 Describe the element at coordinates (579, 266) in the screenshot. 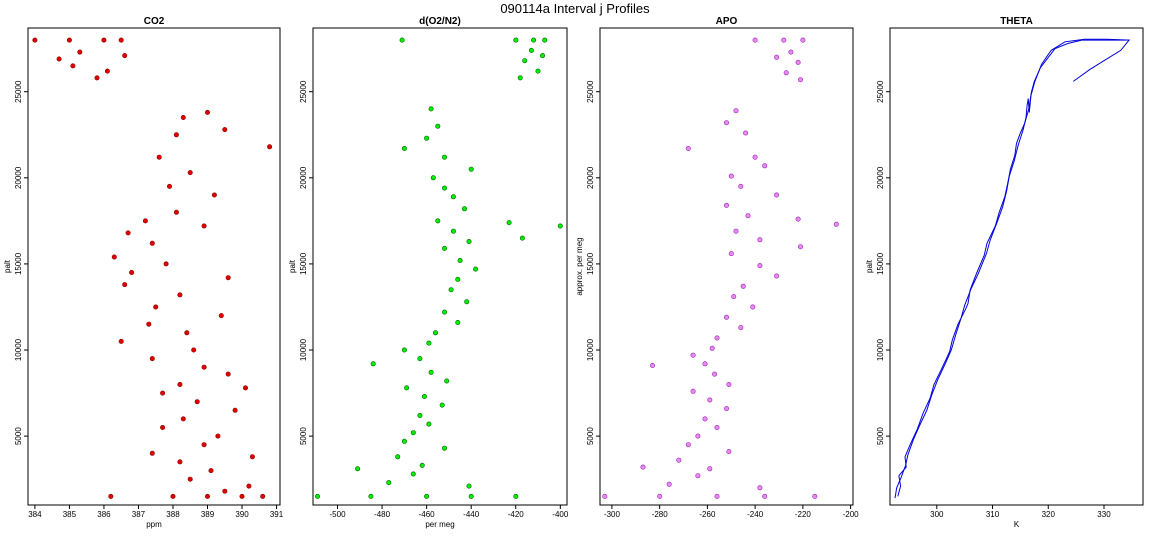

I see `y-axis-label: approx. per meg` at that location.